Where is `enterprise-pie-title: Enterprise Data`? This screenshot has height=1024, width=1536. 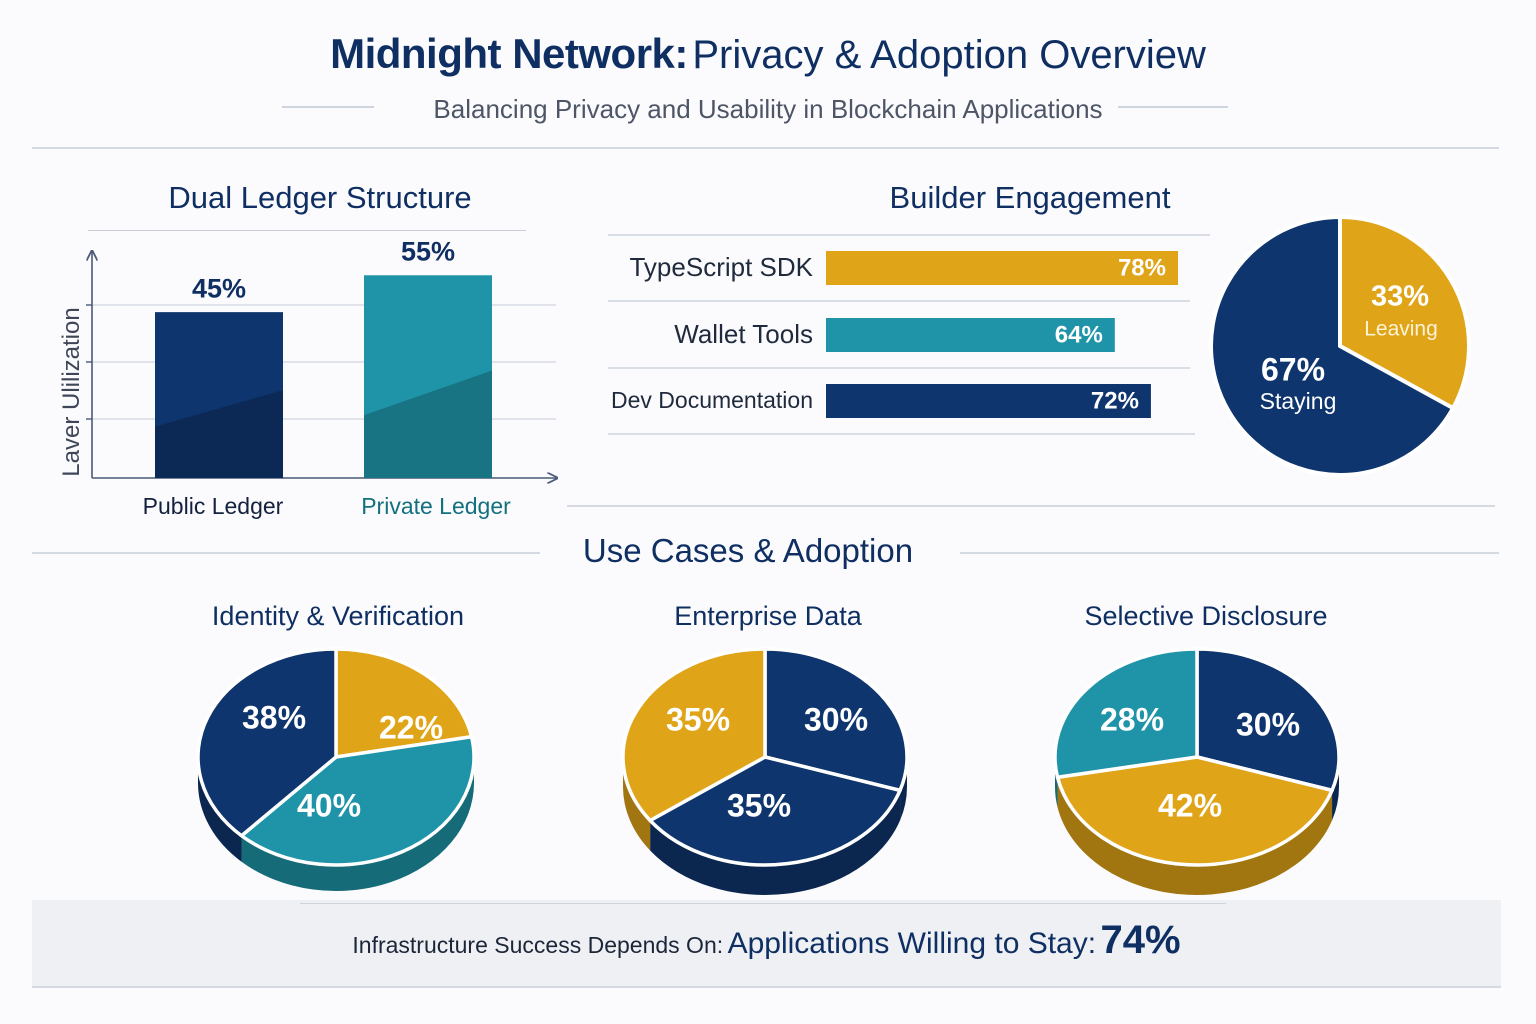
enterprise-pie-title: Enterprise Data is located at coordinates (768, 616).